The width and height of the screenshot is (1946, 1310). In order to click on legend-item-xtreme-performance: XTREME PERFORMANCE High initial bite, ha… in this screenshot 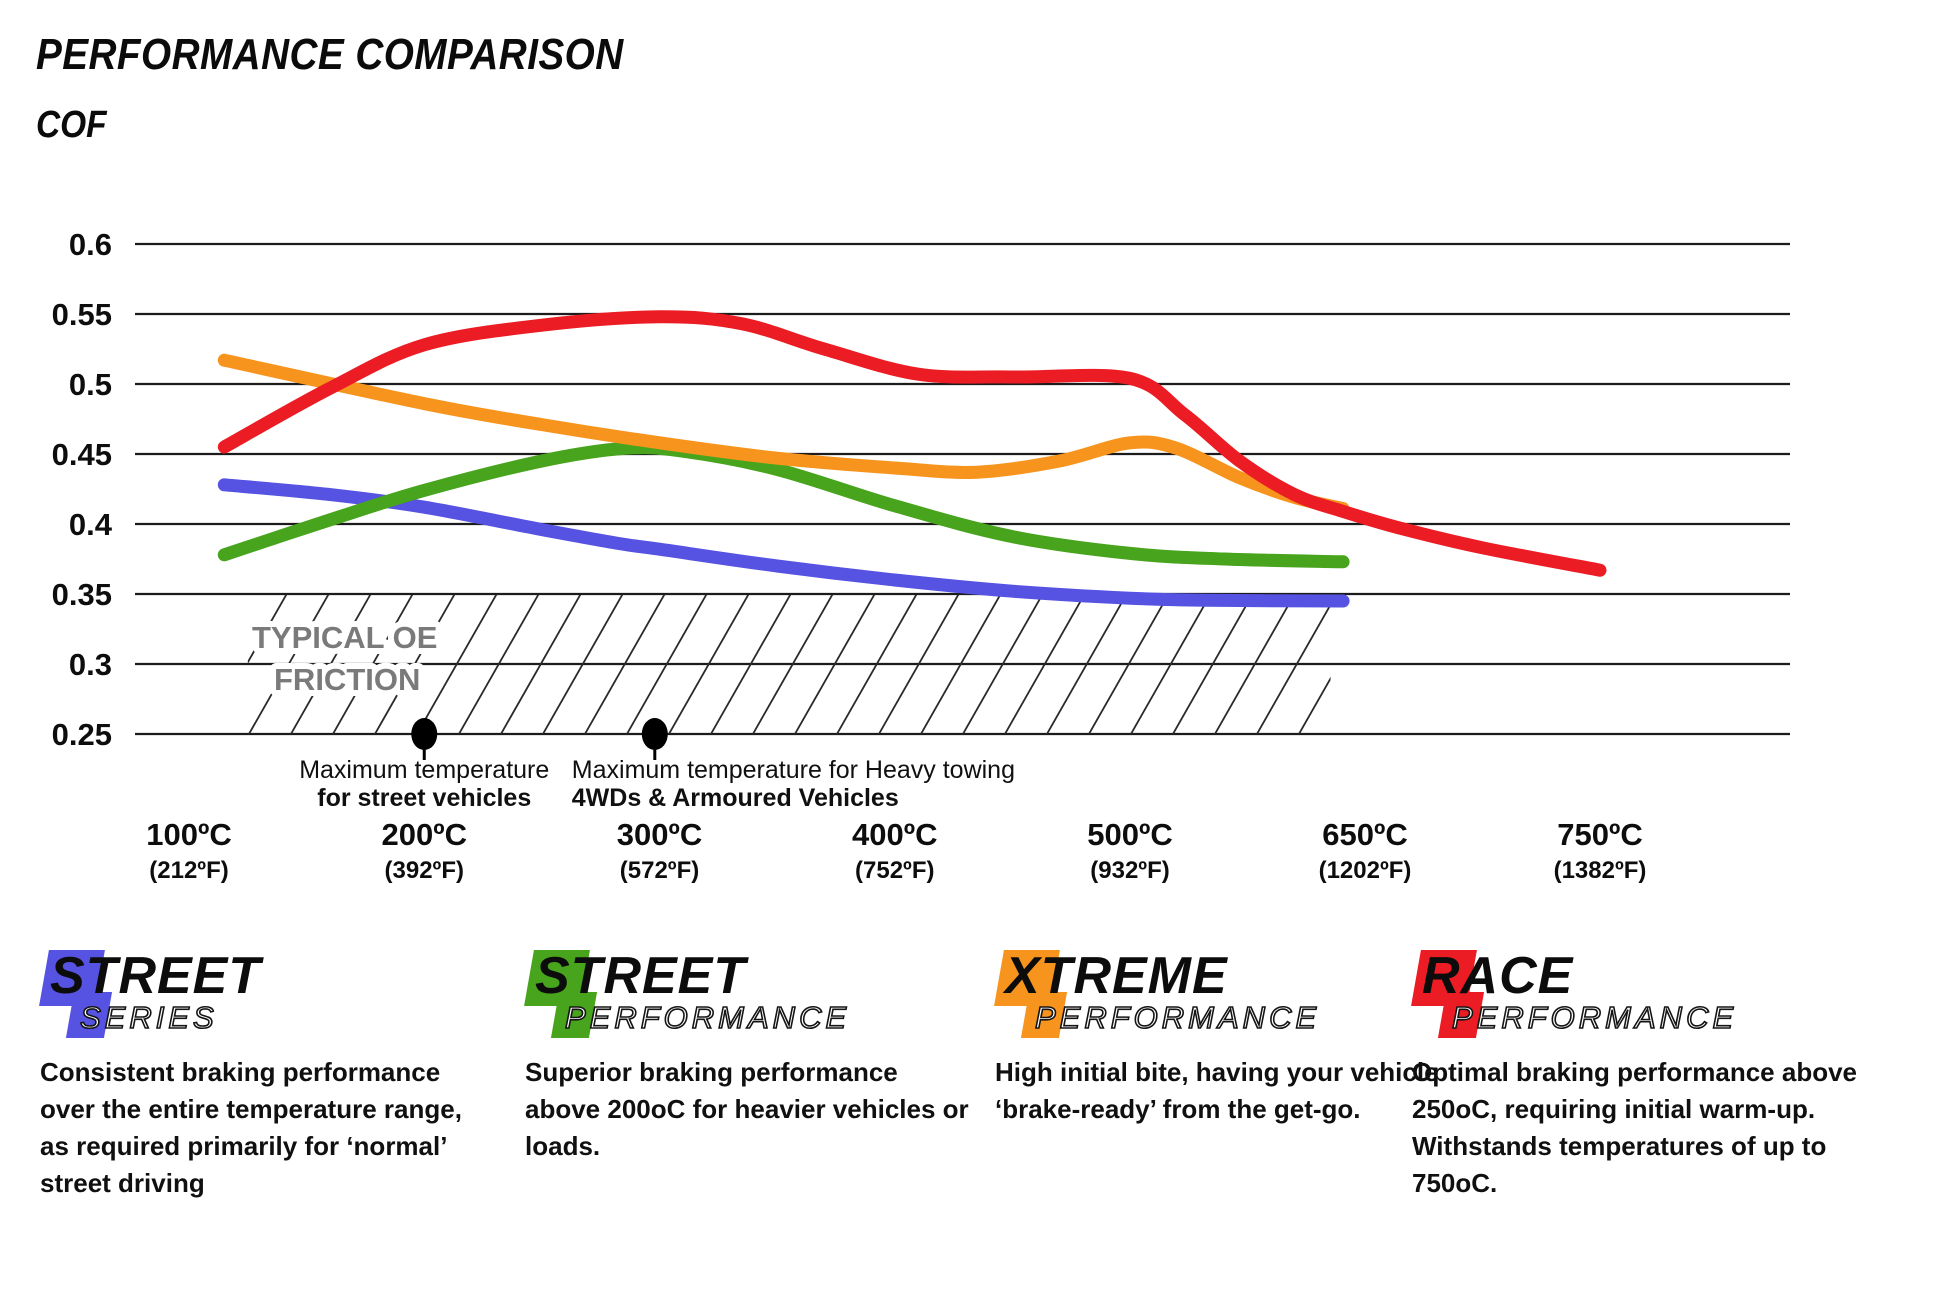, I will do `click(1218, 1037)`.